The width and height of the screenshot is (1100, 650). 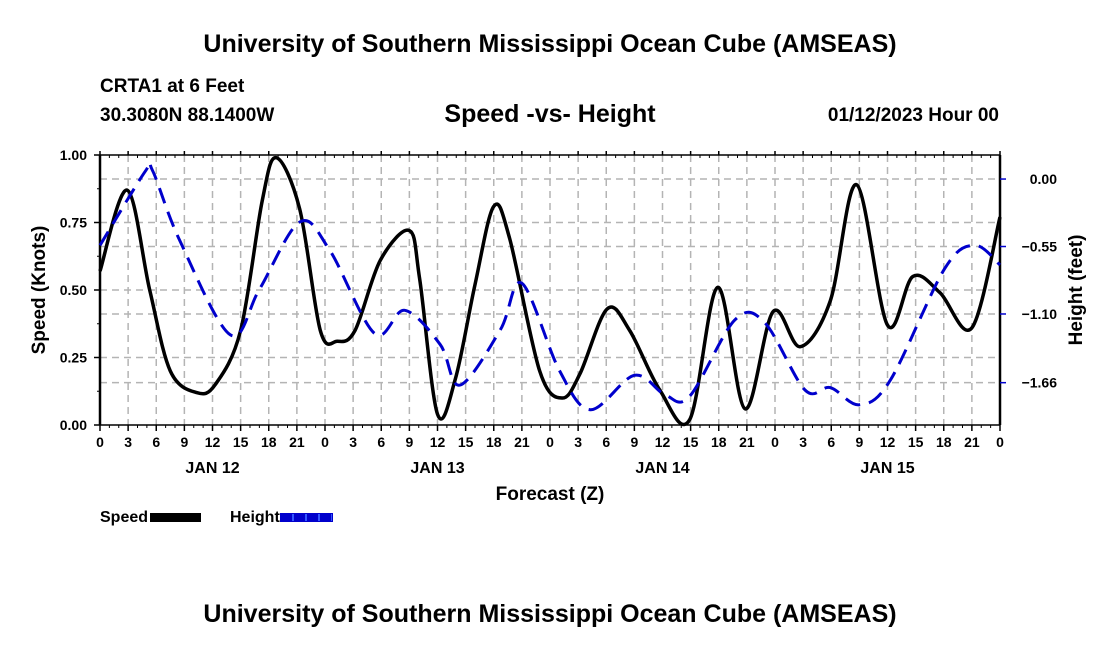 What do you see at coordinates (73, 155) in the screenshot?
I see `y-tick-label: 1.00` at bounding box center [73, 155].